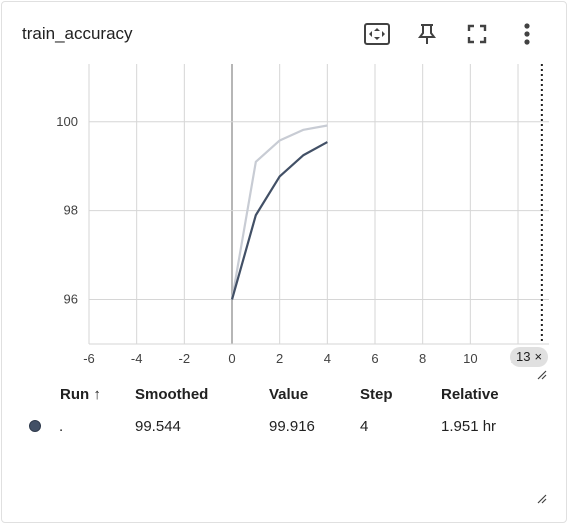 This screenshot has width=569, height=525. Describe the element at coordinates (523, 356) in the screenshot. I see `step-marker-label: 13` at that location.